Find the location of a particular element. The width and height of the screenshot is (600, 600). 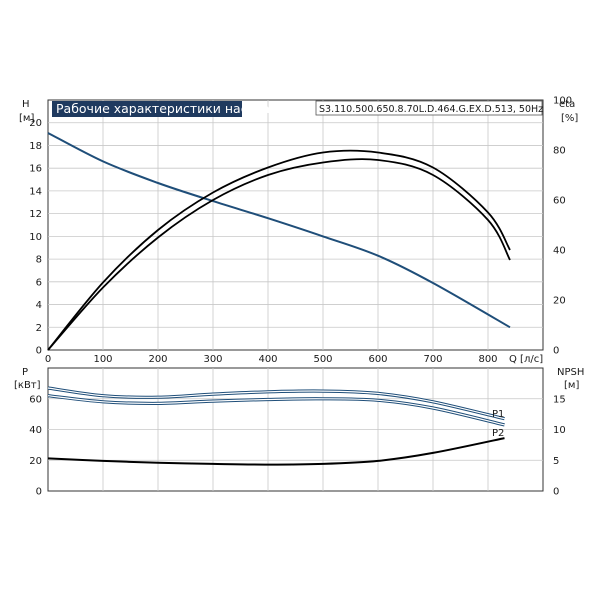

model-box is located at coordinates (429, 108).